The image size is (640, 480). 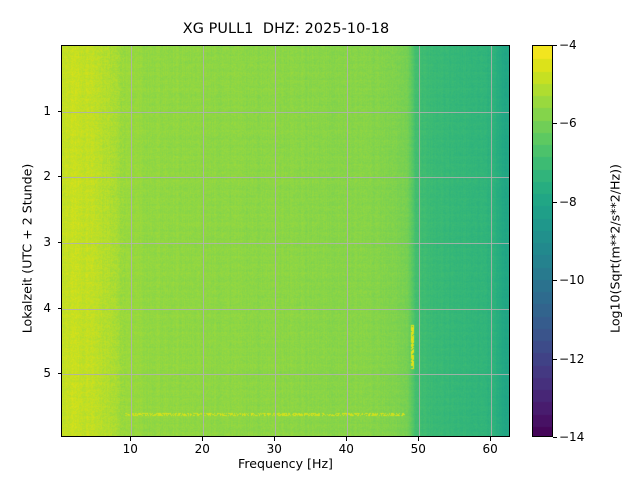 I want to click on x-axis-label: Frequency [Hz], so click(x=285, y=463).